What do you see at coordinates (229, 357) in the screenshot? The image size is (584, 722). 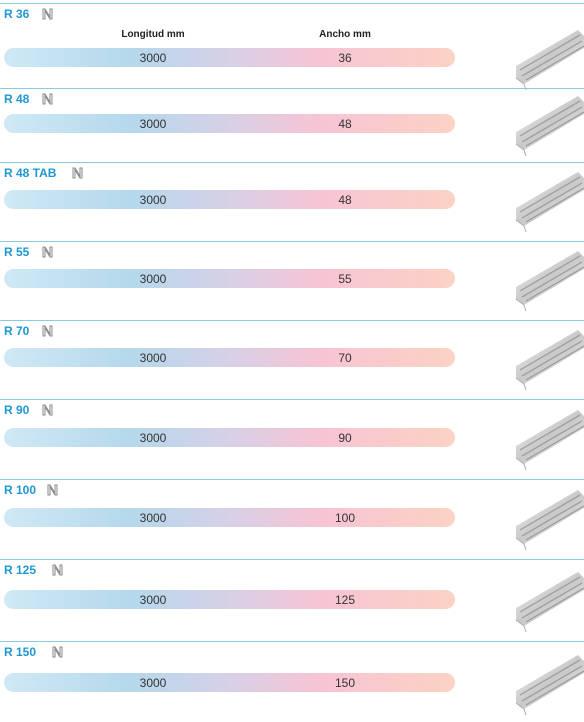 I see `value-bar: 3000 70` at bounding box center [229, 357].